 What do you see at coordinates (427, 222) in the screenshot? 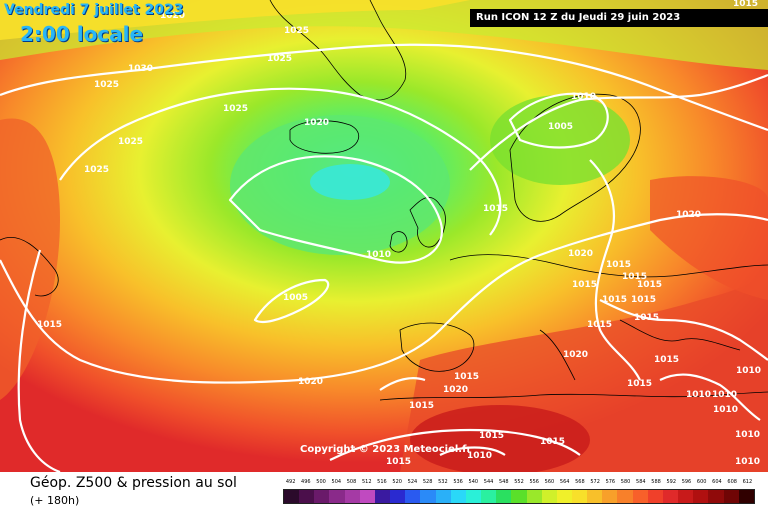
I see `great-britain-coast` at bounding box center [427, 222].